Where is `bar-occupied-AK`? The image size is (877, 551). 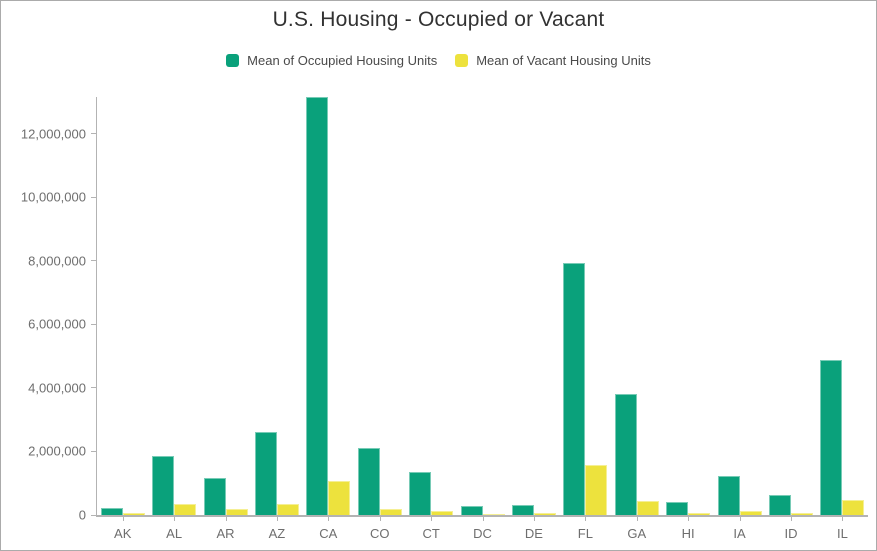 bar-occupied-AK is located at coordinates (111, 511).